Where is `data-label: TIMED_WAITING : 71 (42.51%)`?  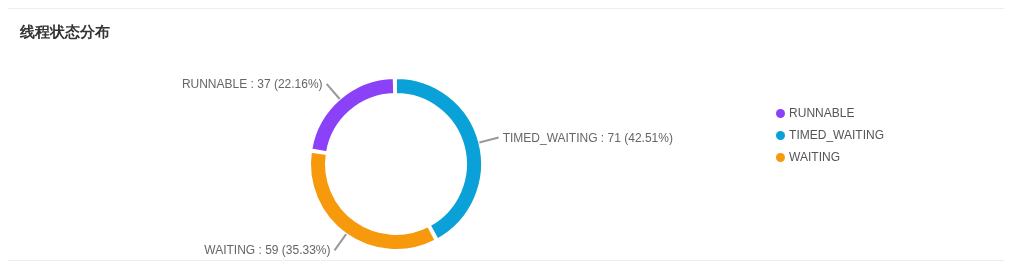
data-label: TIMED_WAITING : 71 (42.51%) is located at coordinates (587, 137).